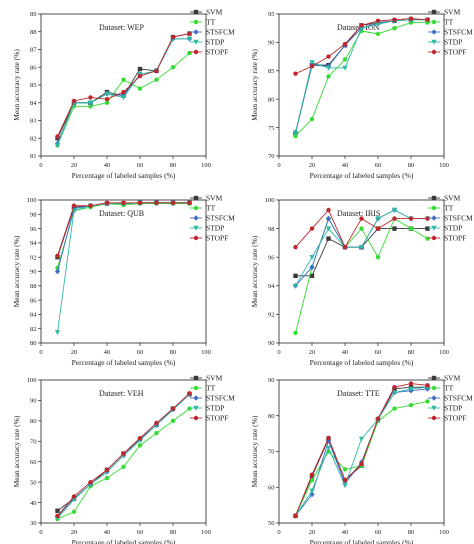 The width and height of the screenshot is (474, 544). I want to click on chart-title: Dataset: IRIS, so click(358, 213).